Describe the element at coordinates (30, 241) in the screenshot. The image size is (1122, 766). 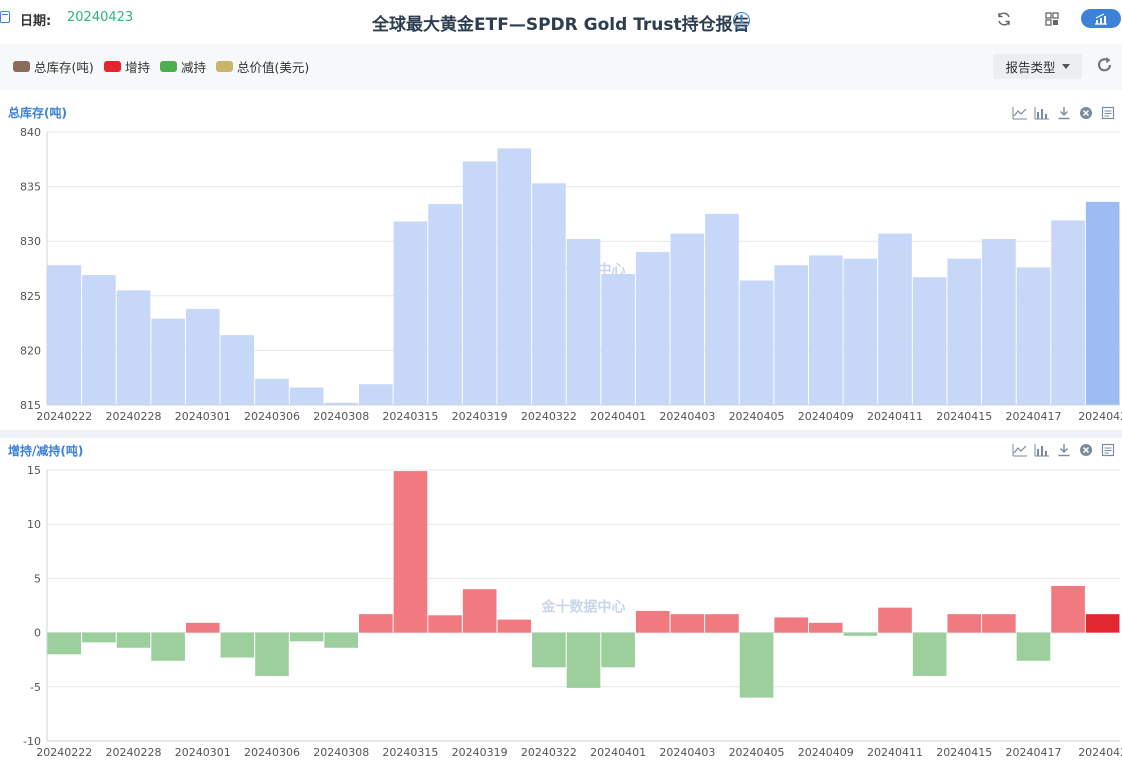
I see `y-tick-label: 830` at that location.